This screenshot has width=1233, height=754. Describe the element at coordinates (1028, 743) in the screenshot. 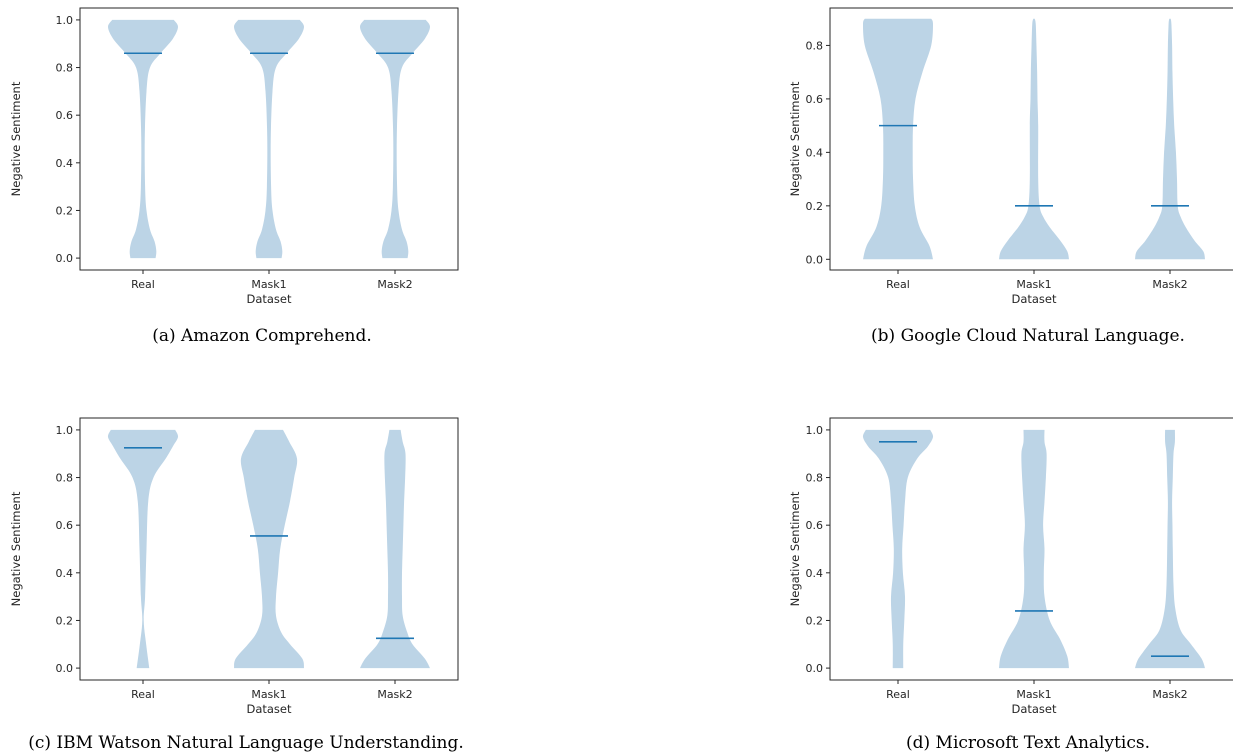

I see `subfigure-caption: (d) Microsoft Text Analytics.` at that location.